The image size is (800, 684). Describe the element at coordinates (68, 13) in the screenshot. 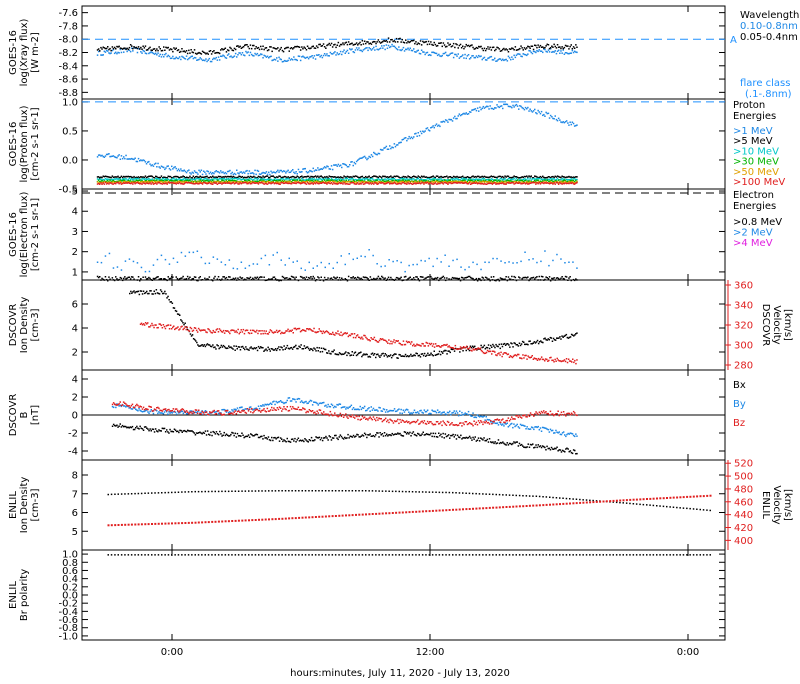

I see `y-tick-label-xray: -7.6` at that location.